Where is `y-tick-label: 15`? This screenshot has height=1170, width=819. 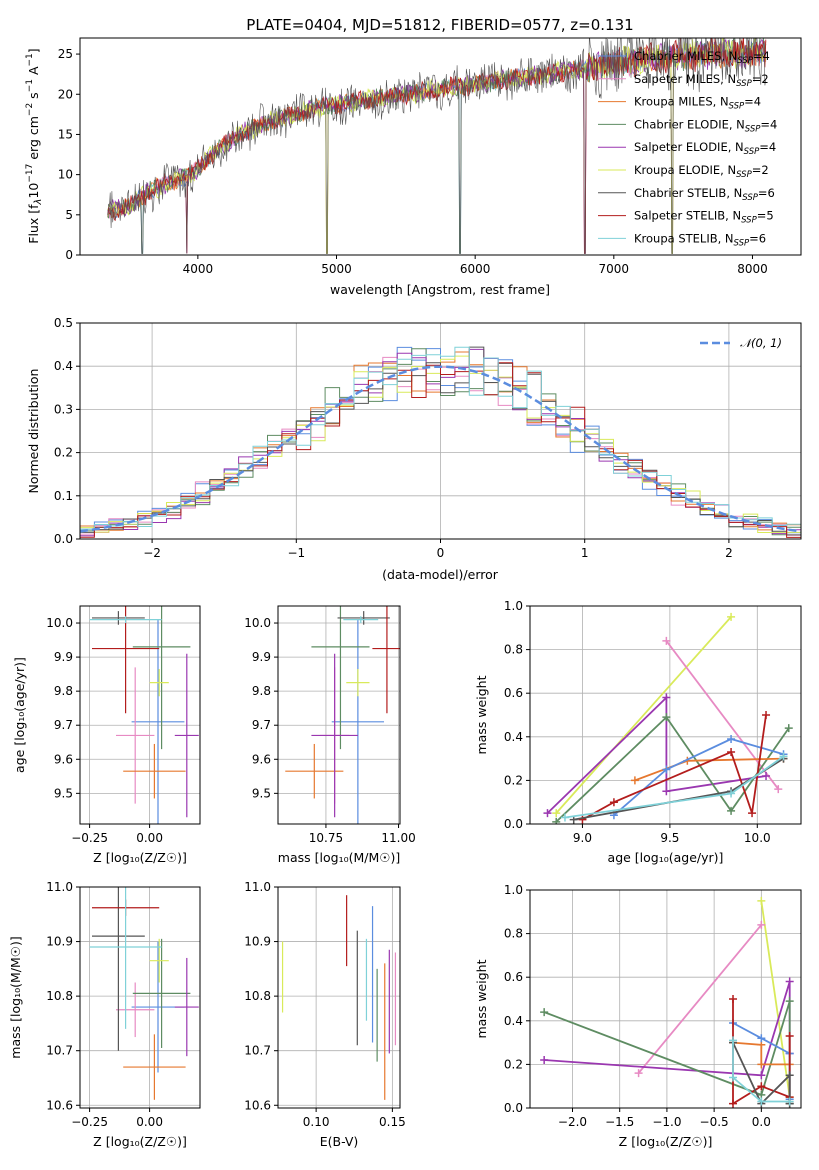
y-tick-label: 15 is located at coordinates (65, 134).